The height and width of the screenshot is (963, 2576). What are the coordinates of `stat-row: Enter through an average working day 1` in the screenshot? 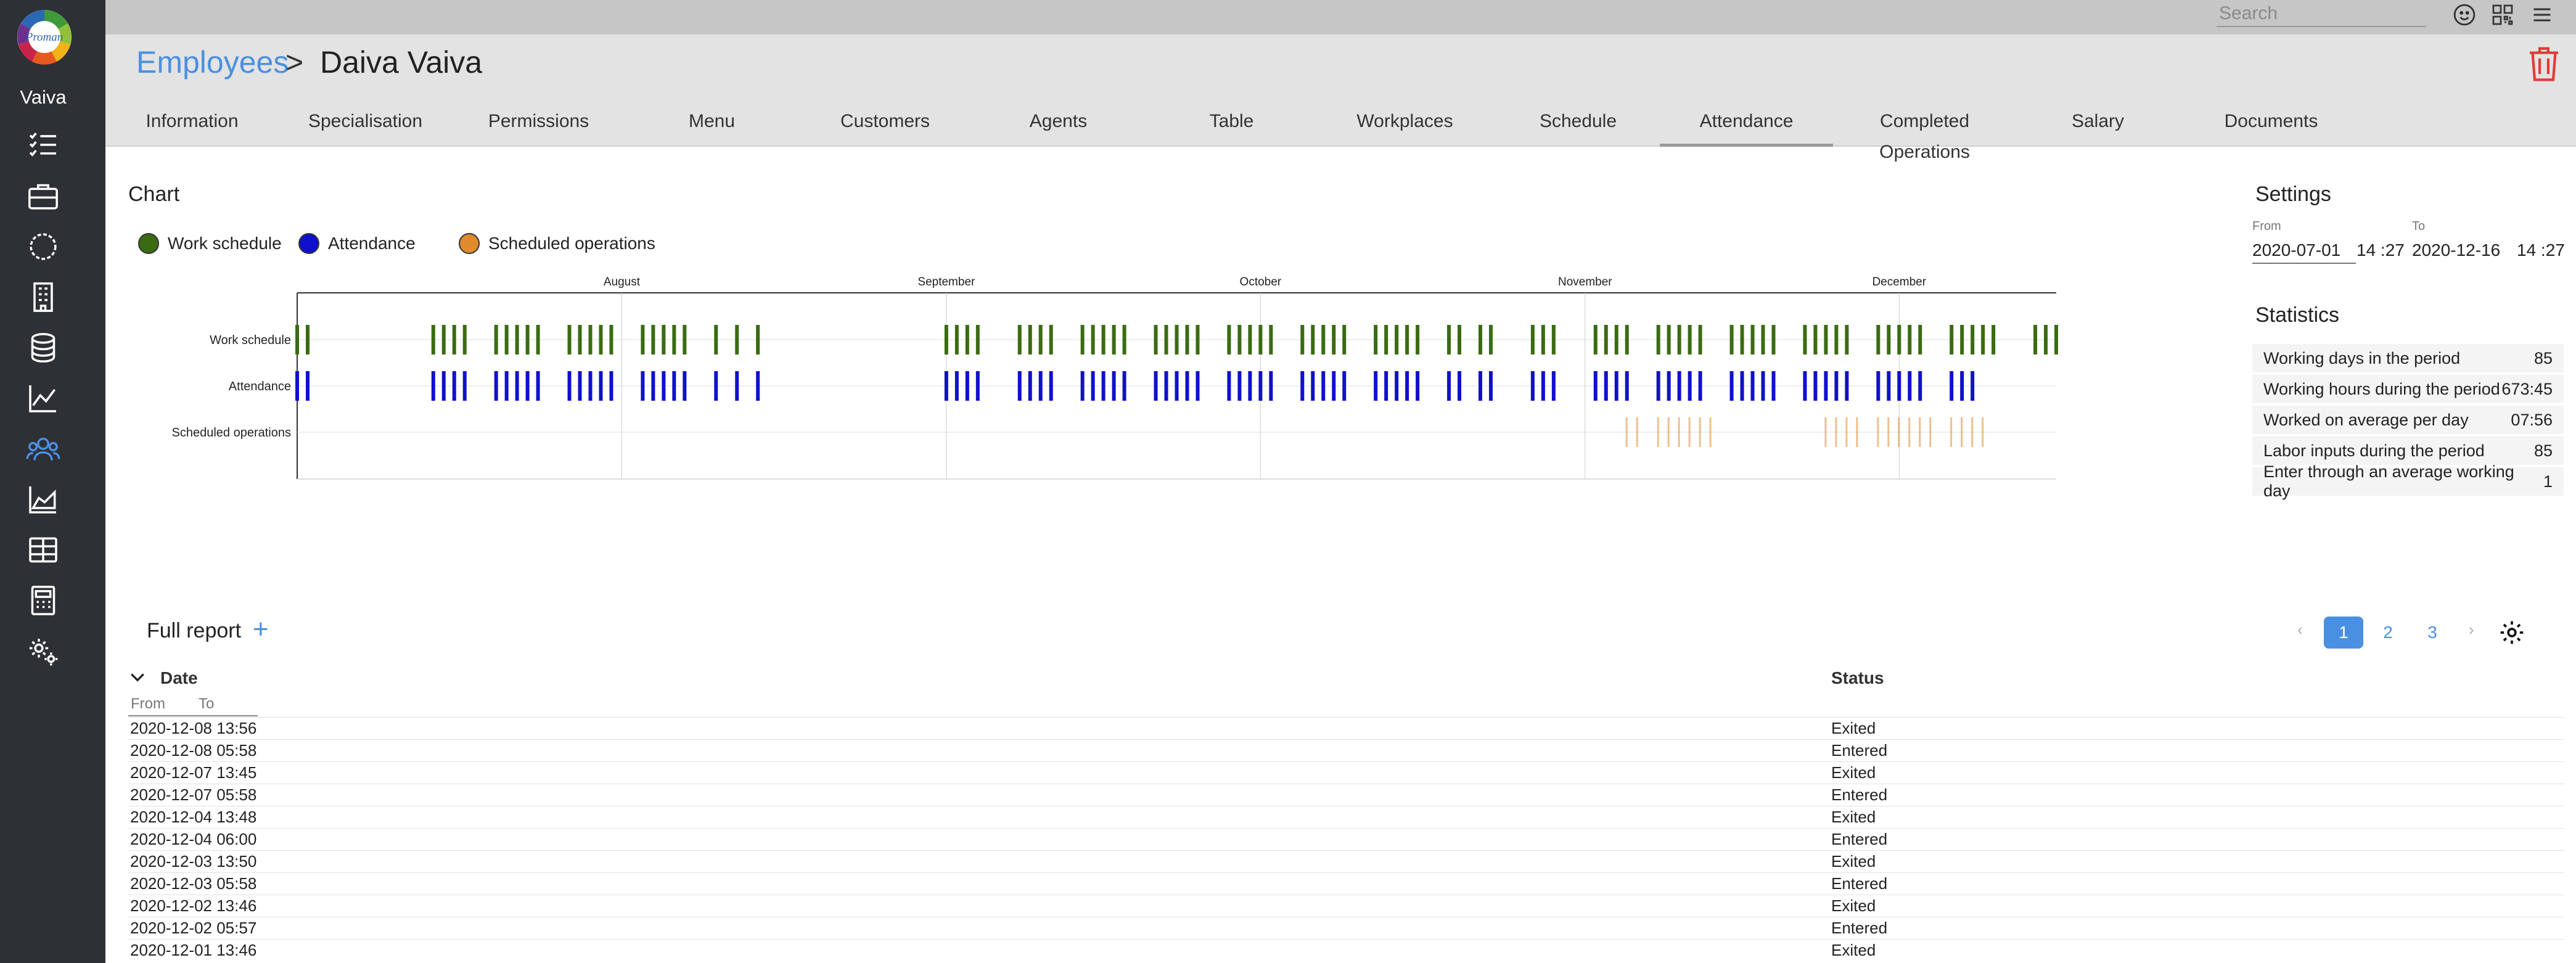 It's located at (2408, 481).